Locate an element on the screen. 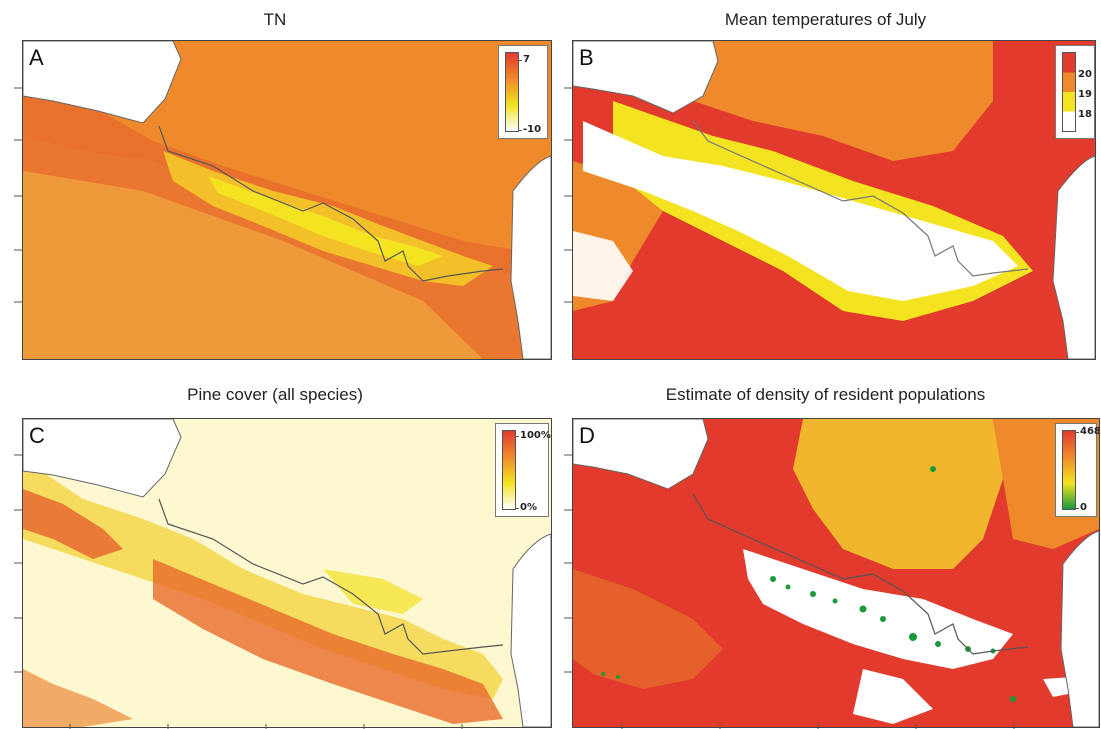  legend-pine-cover: 100% 0% is located at coordinates (523, 470).